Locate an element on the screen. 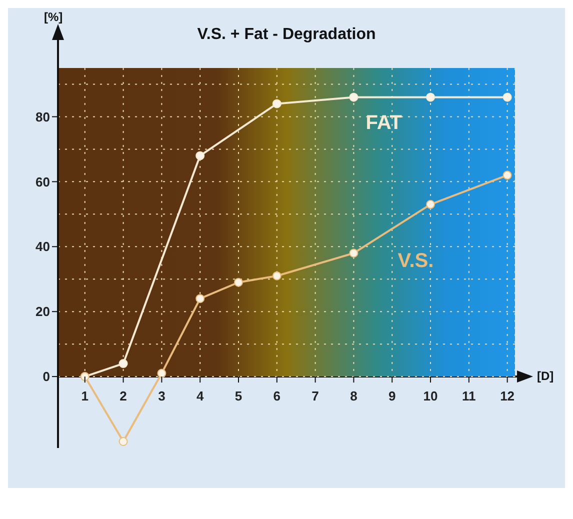  x-tick-label: 1 is located at coordinates (84, 396).